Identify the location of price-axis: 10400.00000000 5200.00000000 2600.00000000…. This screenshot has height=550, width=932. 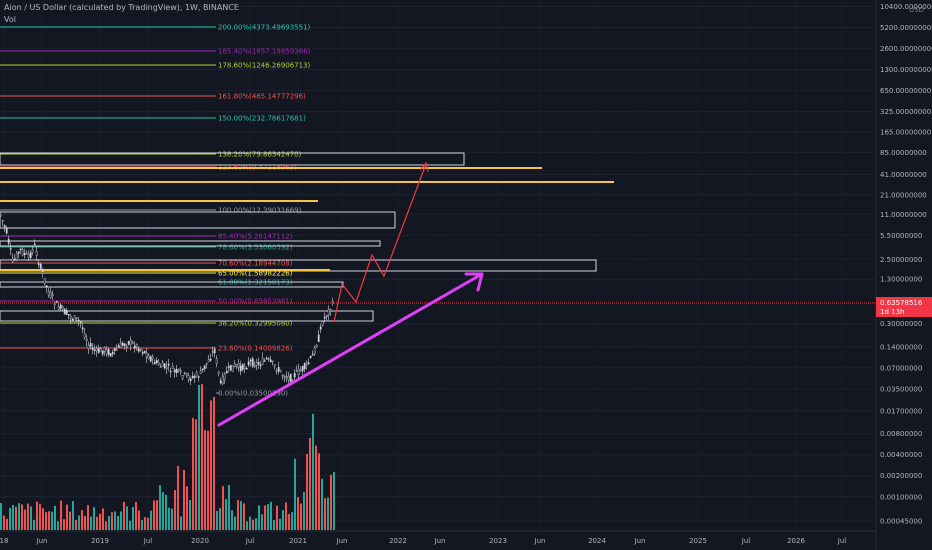
(903, 275).